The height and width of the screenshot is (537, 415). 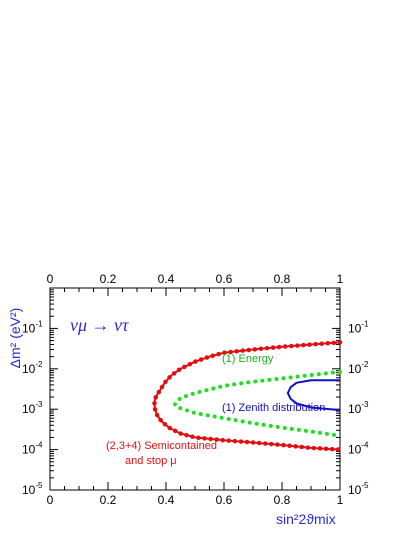 I want to click on y-tick-label: 10⁻², so click(x=32, y=368).